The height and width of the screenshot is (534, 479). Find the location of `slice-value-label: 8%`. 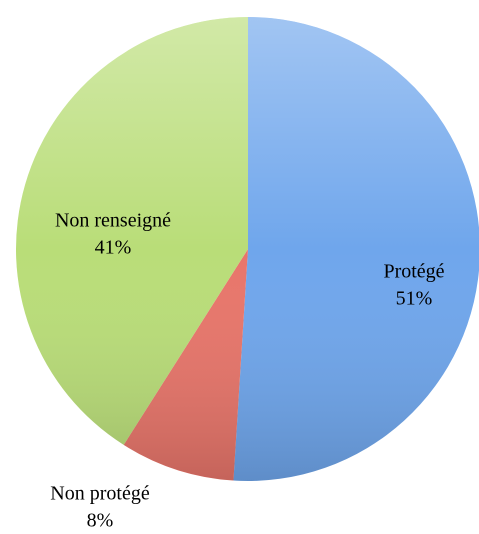

slice-value-label: 8% is located at coordinates (100, 521).